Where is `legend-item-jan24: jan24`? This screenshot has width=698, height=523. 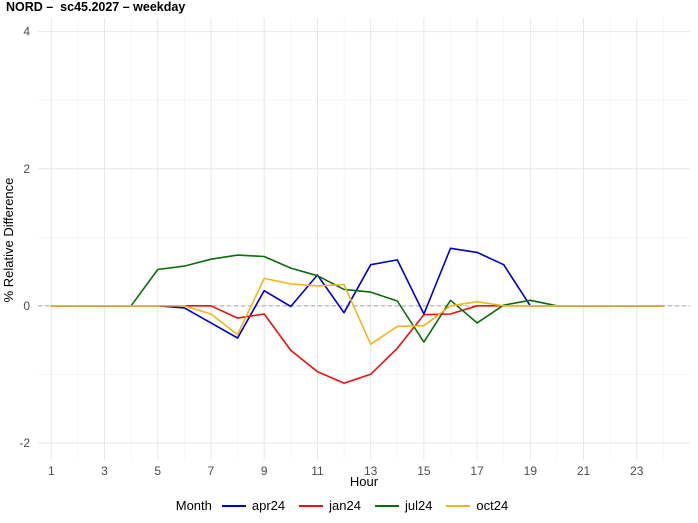 legend-item-jan24: jan24 is located at coordinates (330, 505).